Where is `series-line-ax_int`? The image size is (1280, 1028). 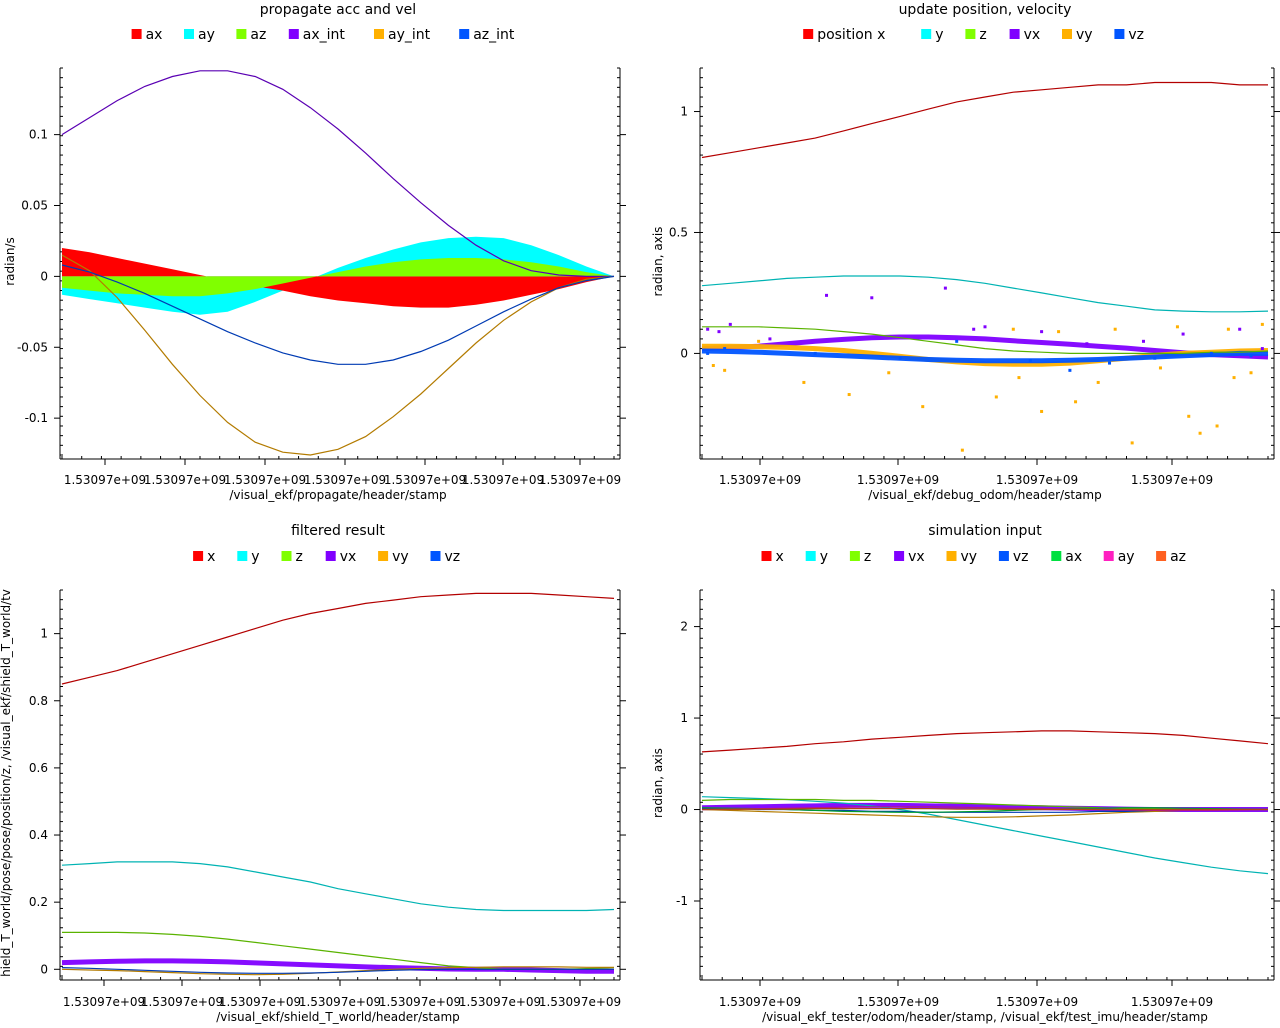 series-line-ax_int is located at coordinates (337, 173).